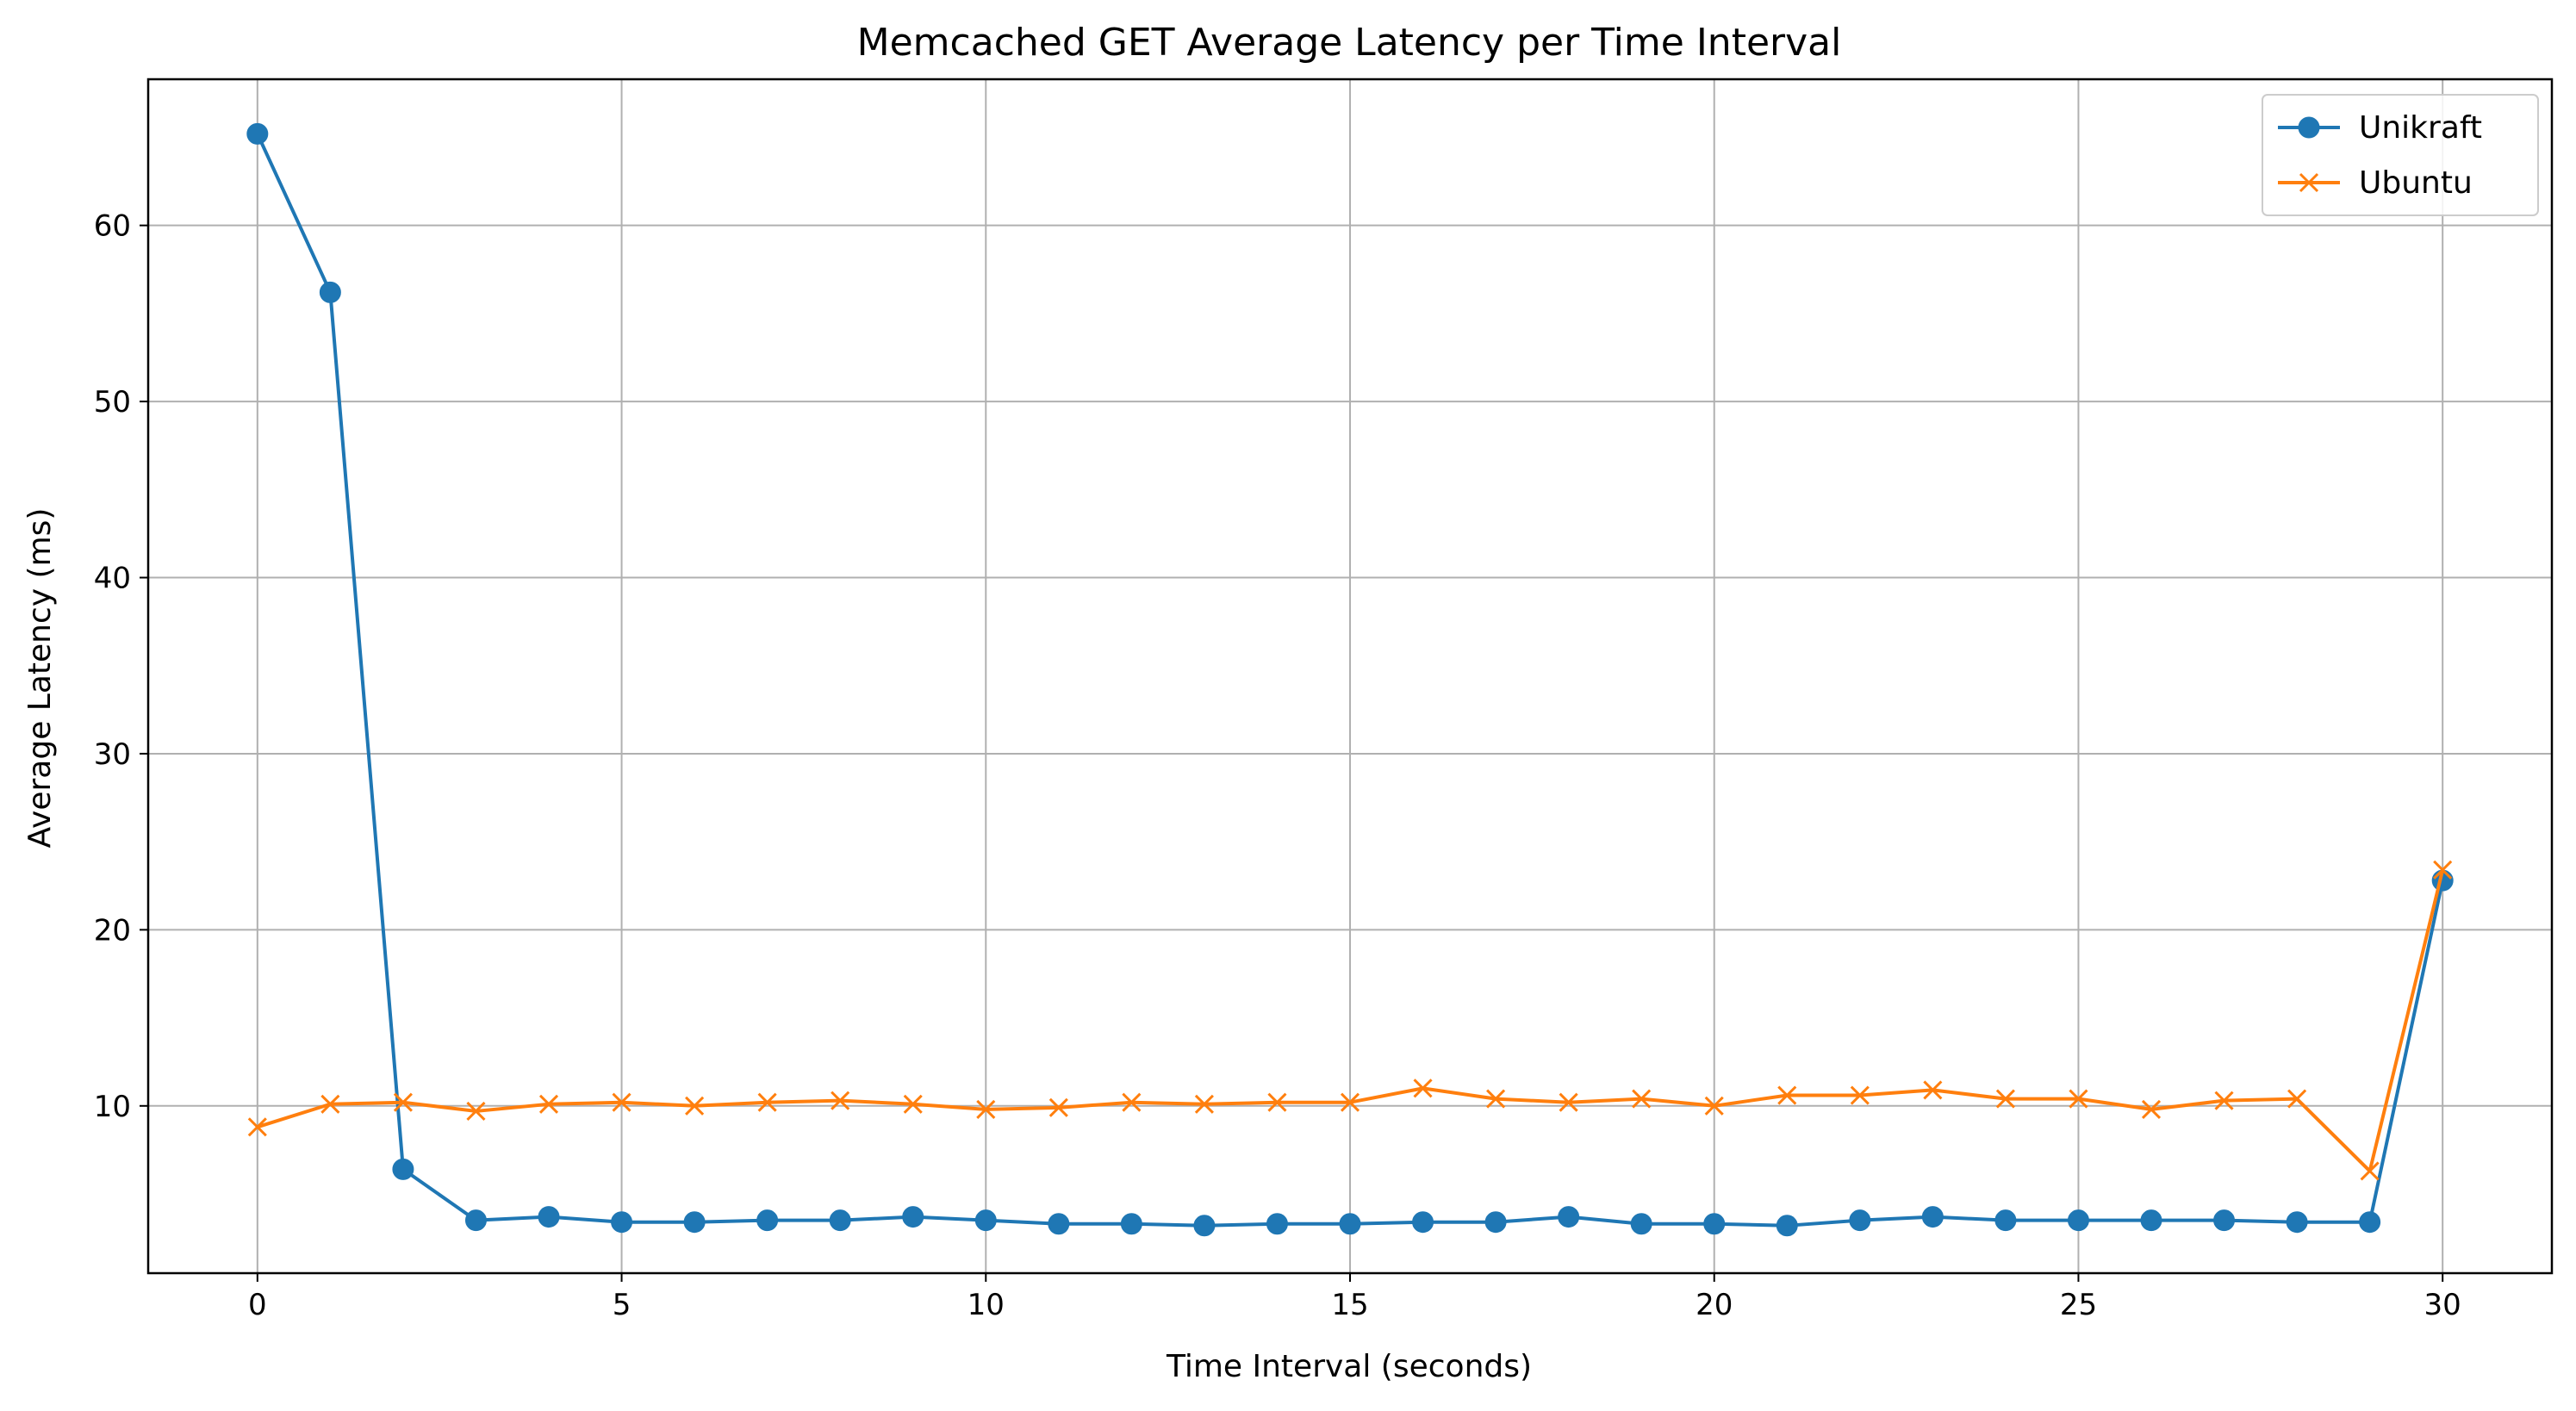 The image size is (2576, 1411). What do you see at coordinates (113, 930) in the screenshot?
I see `y-tick-label: 20` at bounding box center [113, 930].